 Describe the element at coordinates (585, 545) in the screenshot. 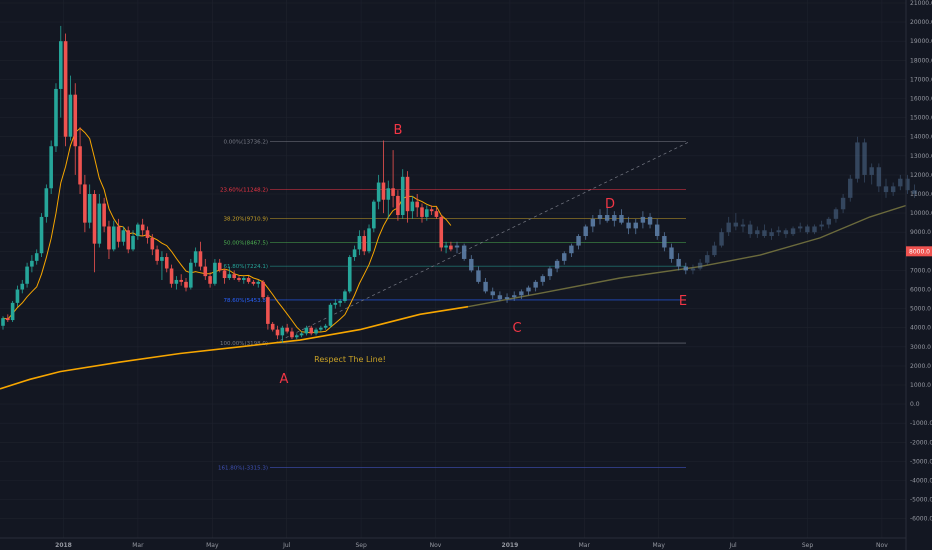

I see `time-tick-label: Mar` at that location.